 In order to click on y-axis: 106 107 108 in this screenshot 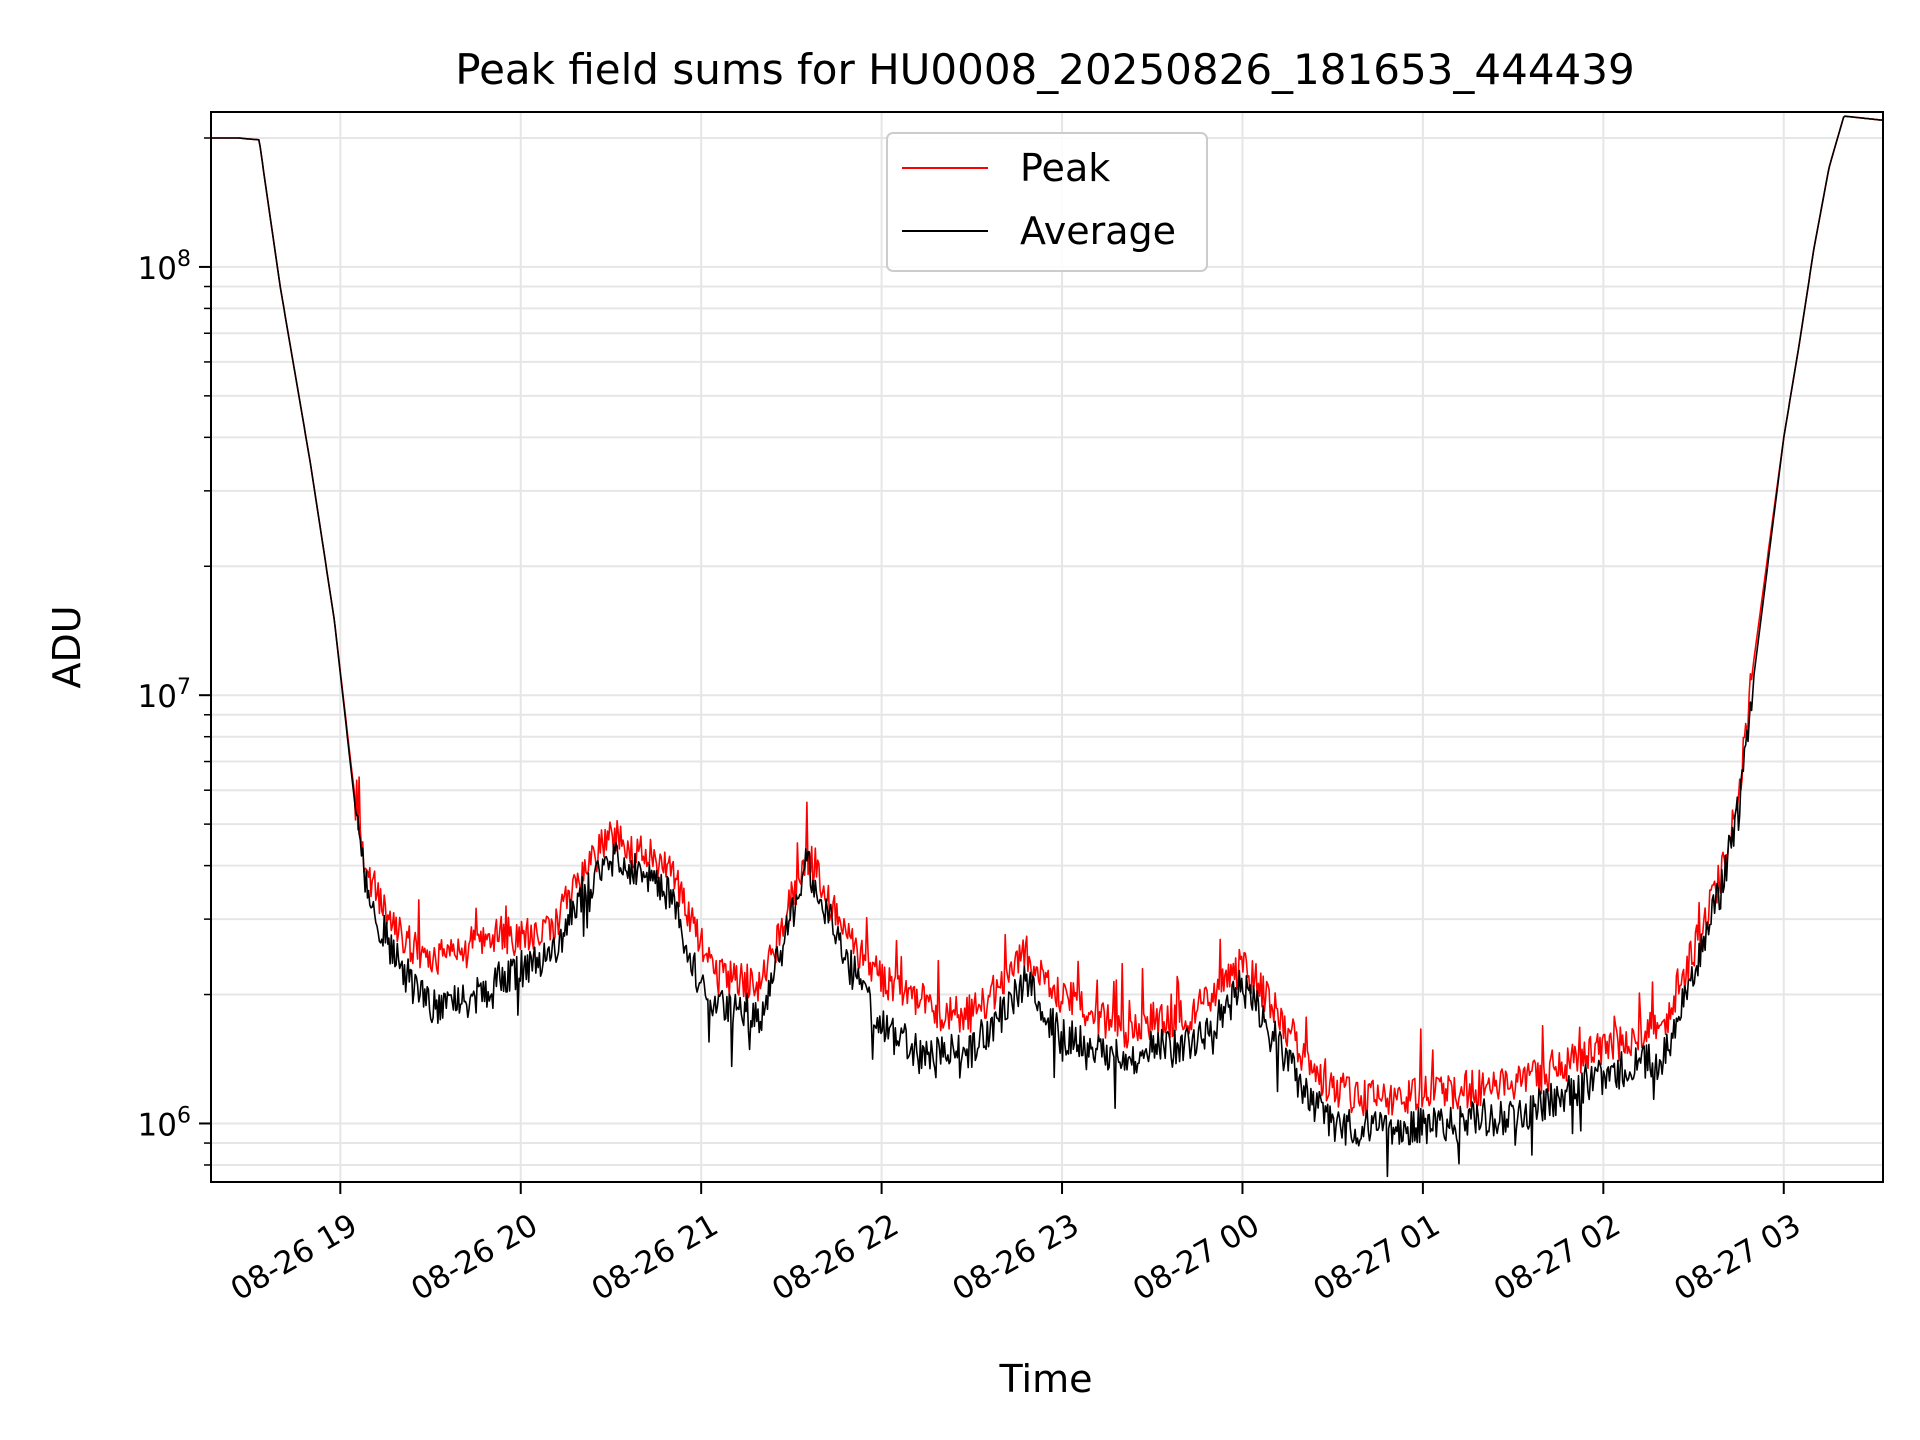, I will do `click(174, 651)`.